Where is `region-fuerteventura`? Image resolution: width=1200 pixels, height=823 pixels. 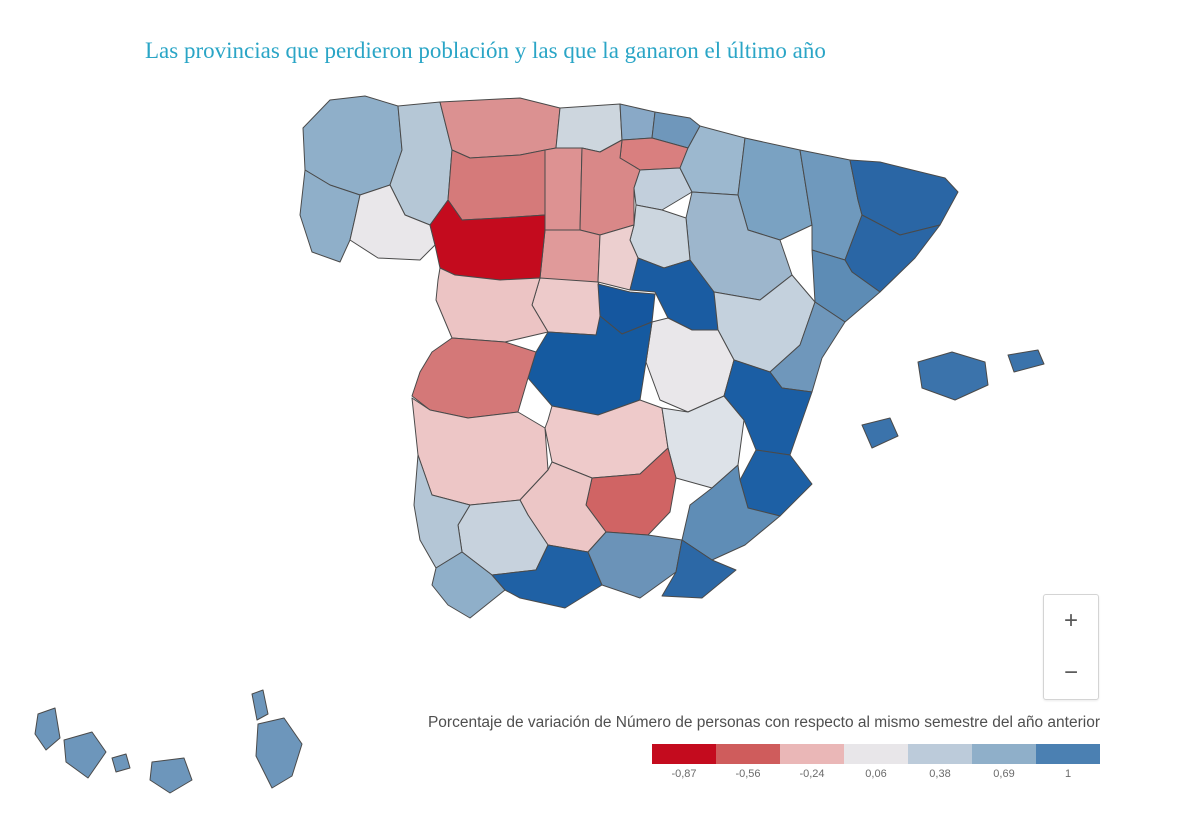 region-fuerteventura is located at coordinates (279, 753).